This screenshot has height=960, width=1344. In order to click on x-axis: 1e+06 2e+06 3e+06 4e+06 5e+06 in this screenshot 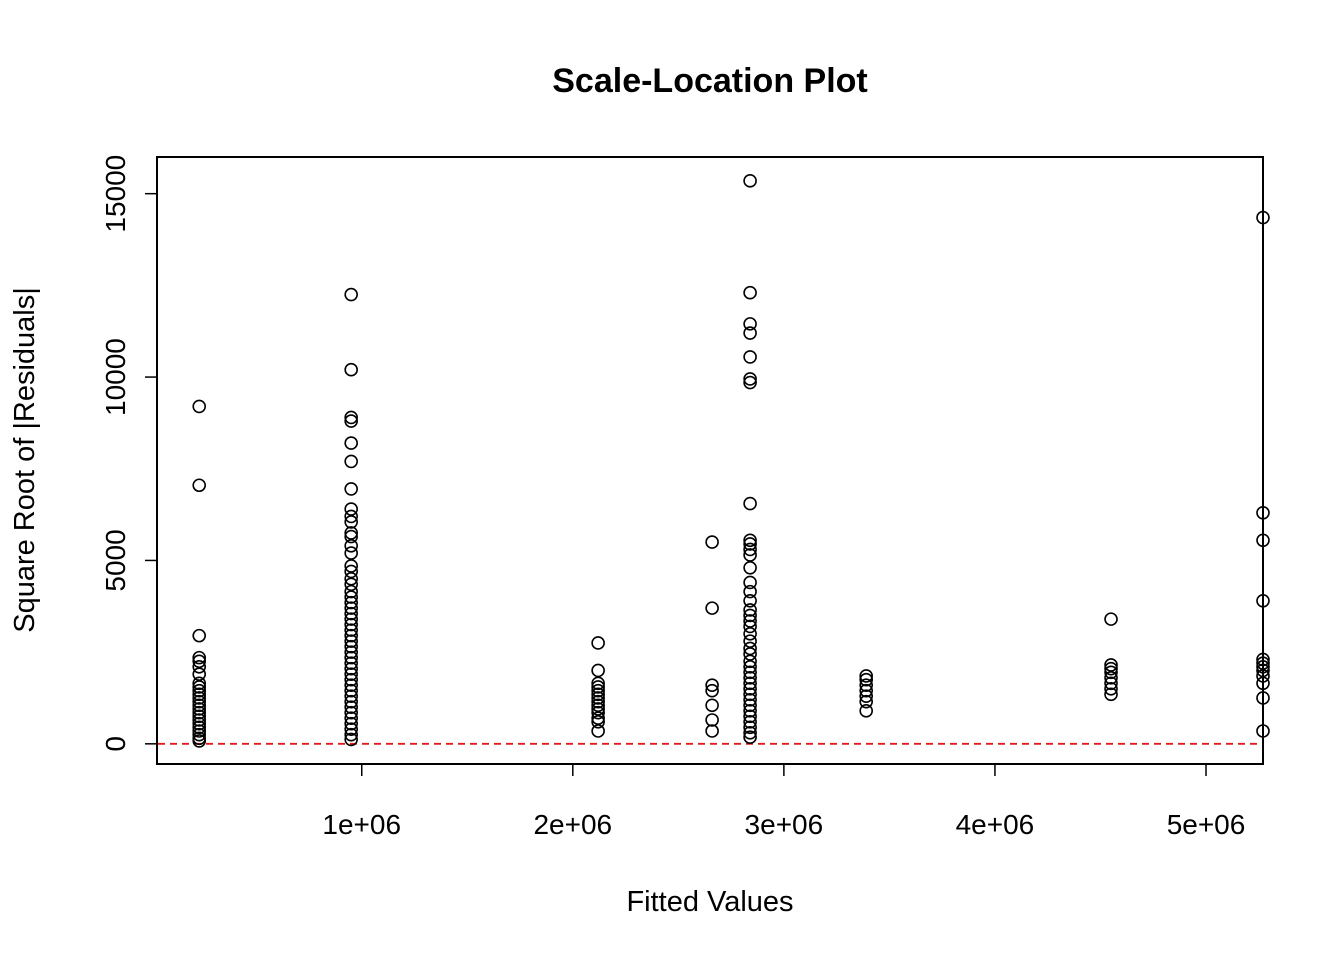, I will do `click(783, 801)`.